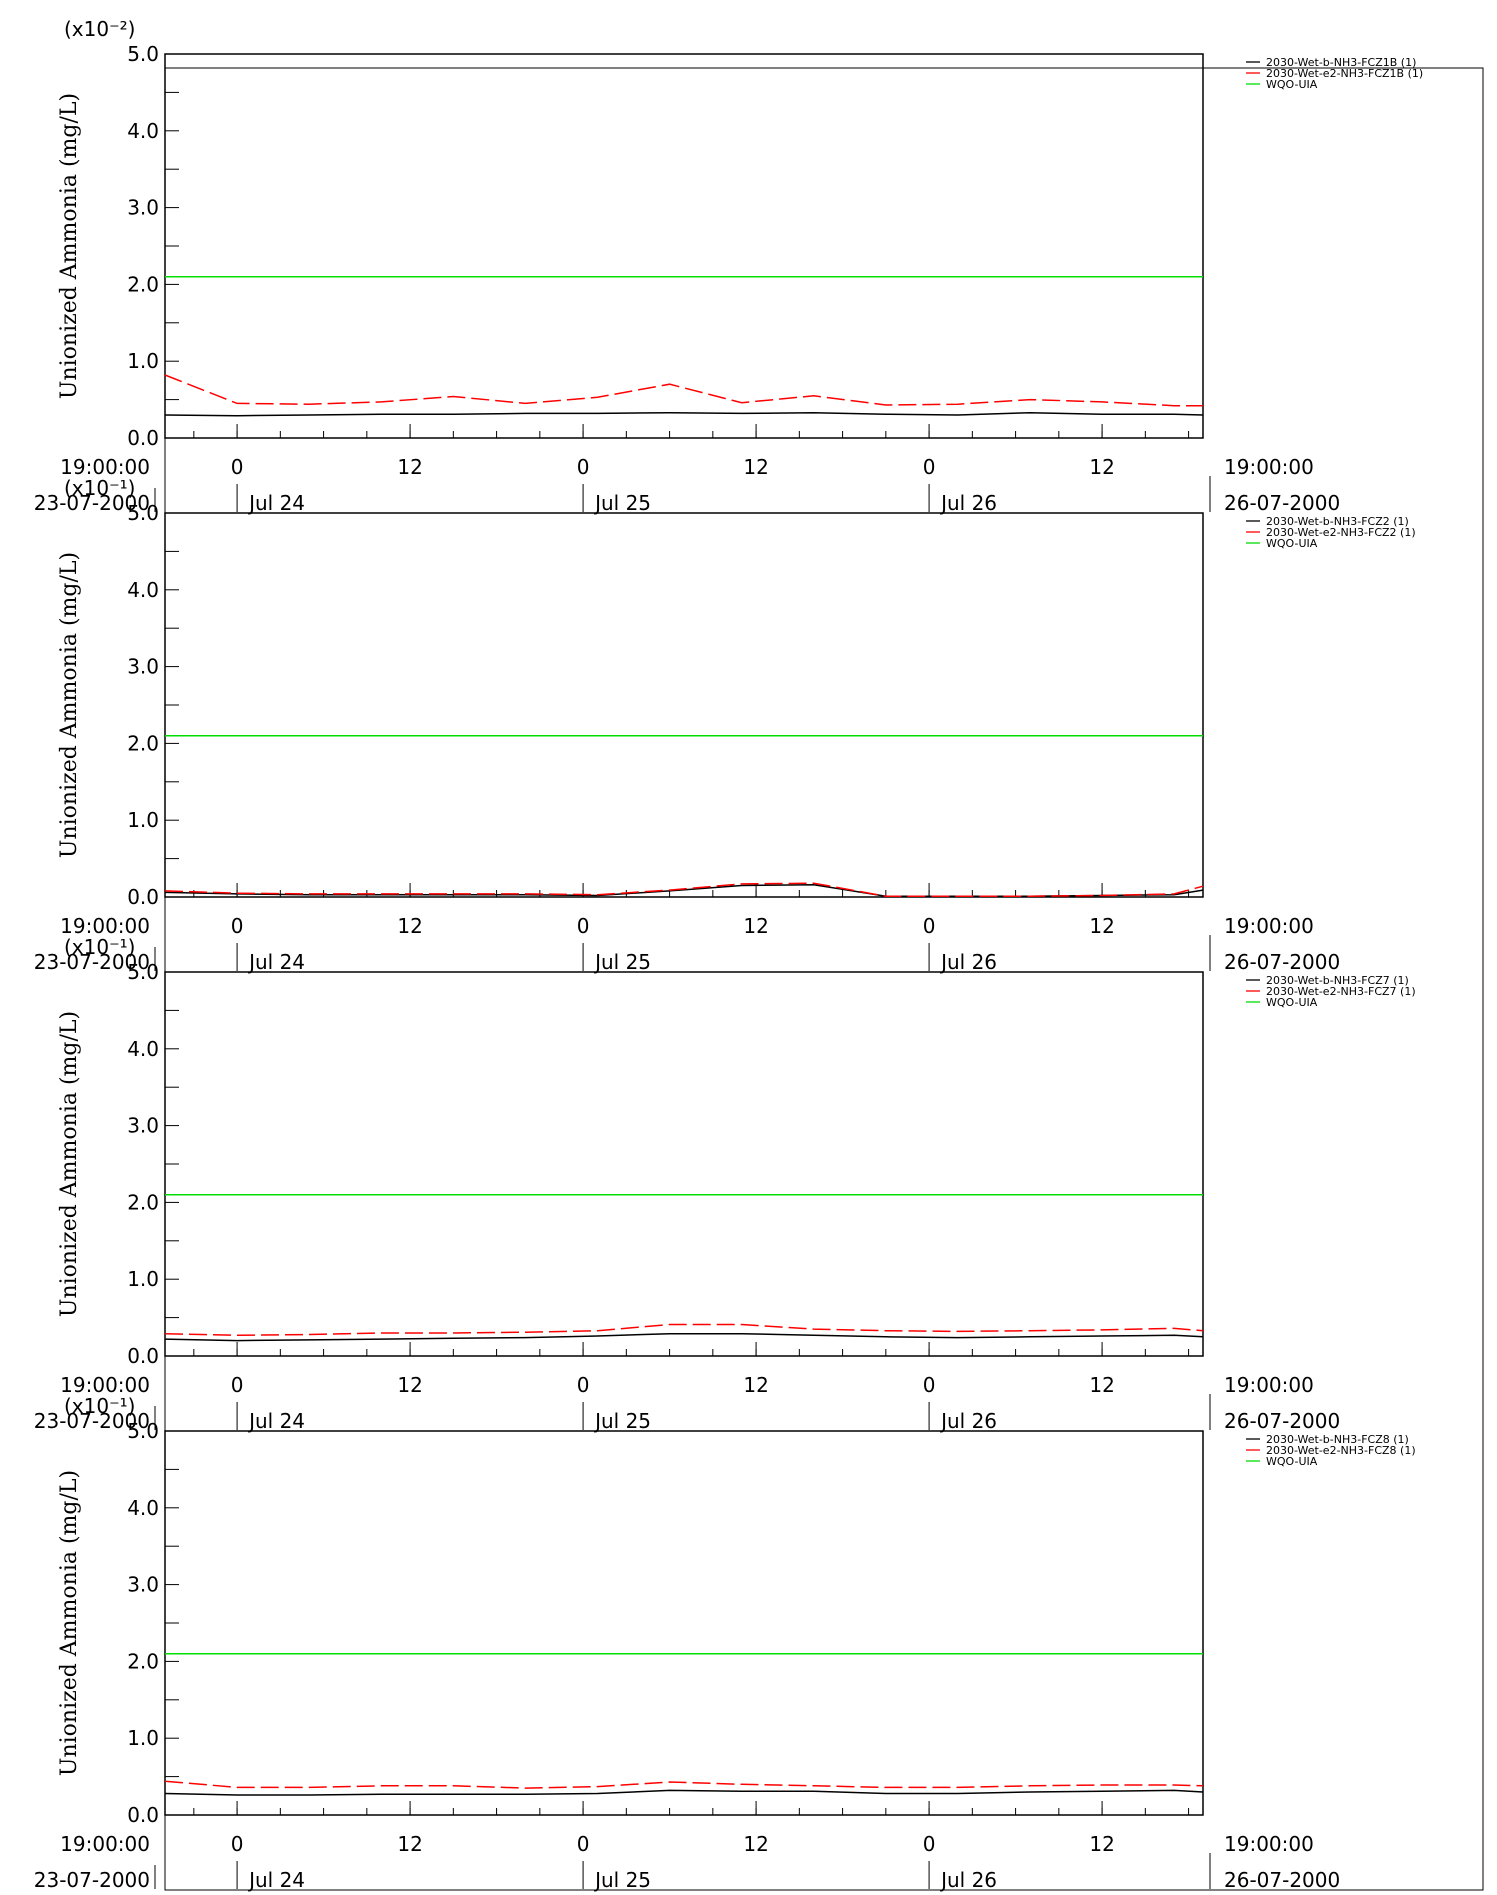 This screenshot has width=1497, height=1895. What do you see at coordinates (1341, 532) in the screenshot?
I see `legend-entry: 2030-Wet-e2-NH3-FCZ2 (1)` at bounding box center [1341, 532].